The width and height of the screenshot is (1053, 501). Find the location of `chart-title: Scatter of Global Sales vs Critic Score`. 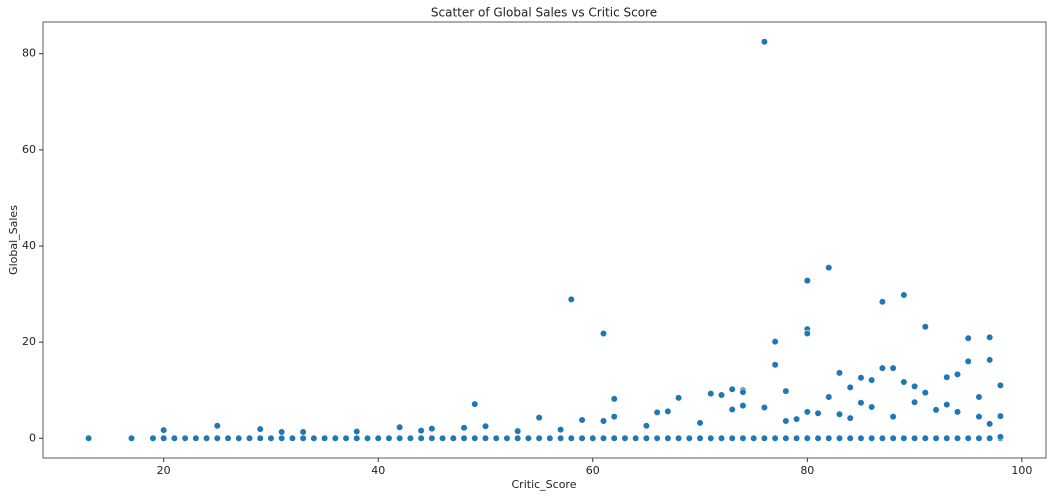

chart-title: Scatter of Global Sales vs Critic Score is located at coordinates (544, 13).